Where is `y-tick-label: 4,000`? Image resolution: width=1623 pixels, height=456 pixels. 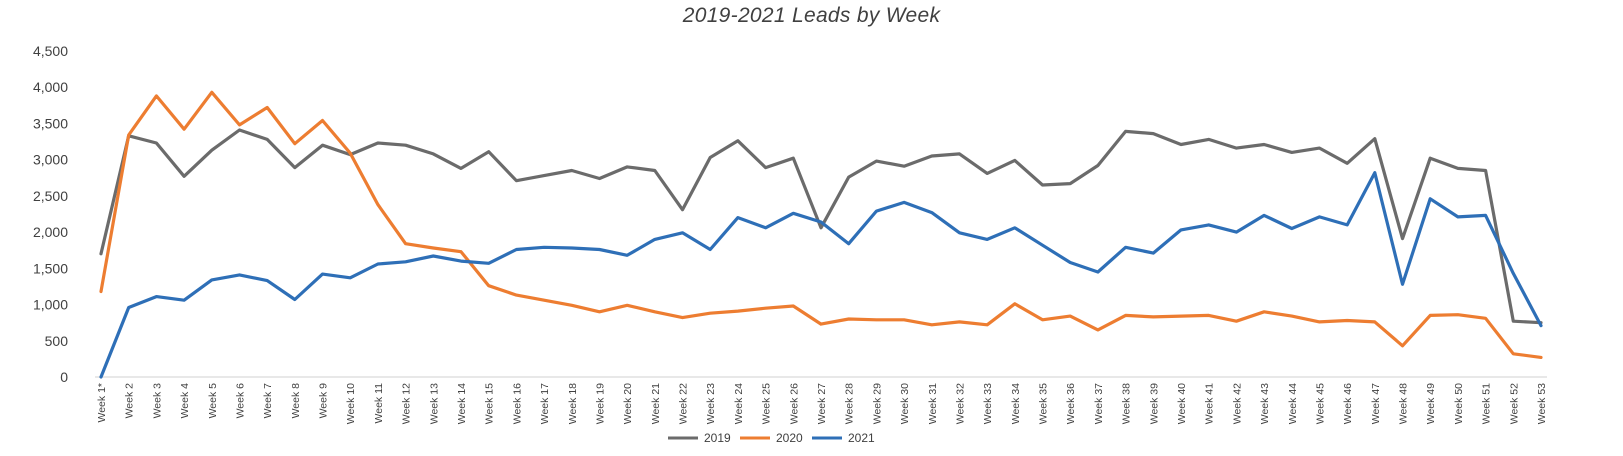
y-tick-label: 4,000 is located at coordinates (50, 87).